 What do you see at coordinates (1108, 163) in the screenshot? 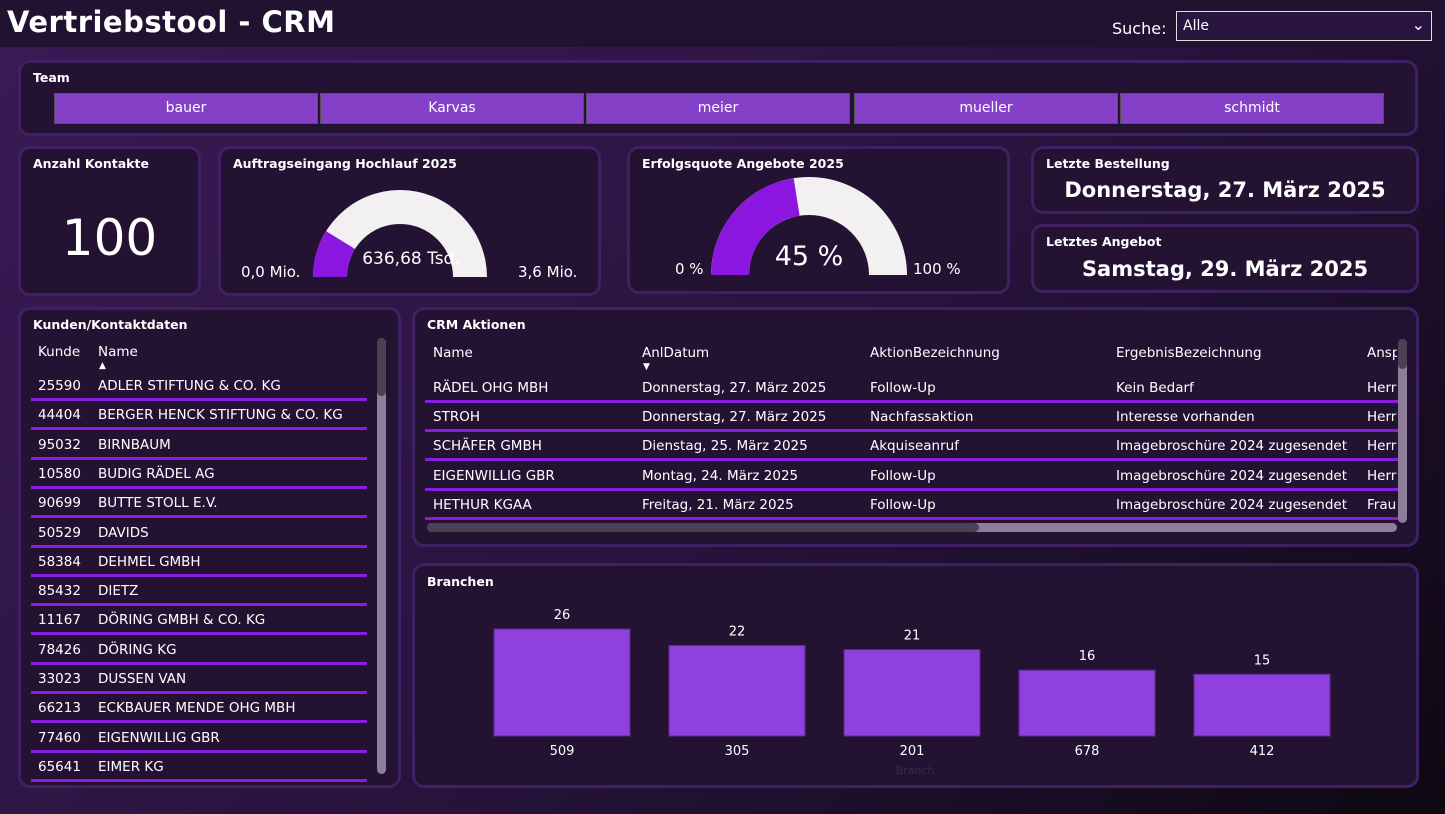
I see `letzte-bestellung-title: Letzte Bestellung` at bounding box center [1108, 163].